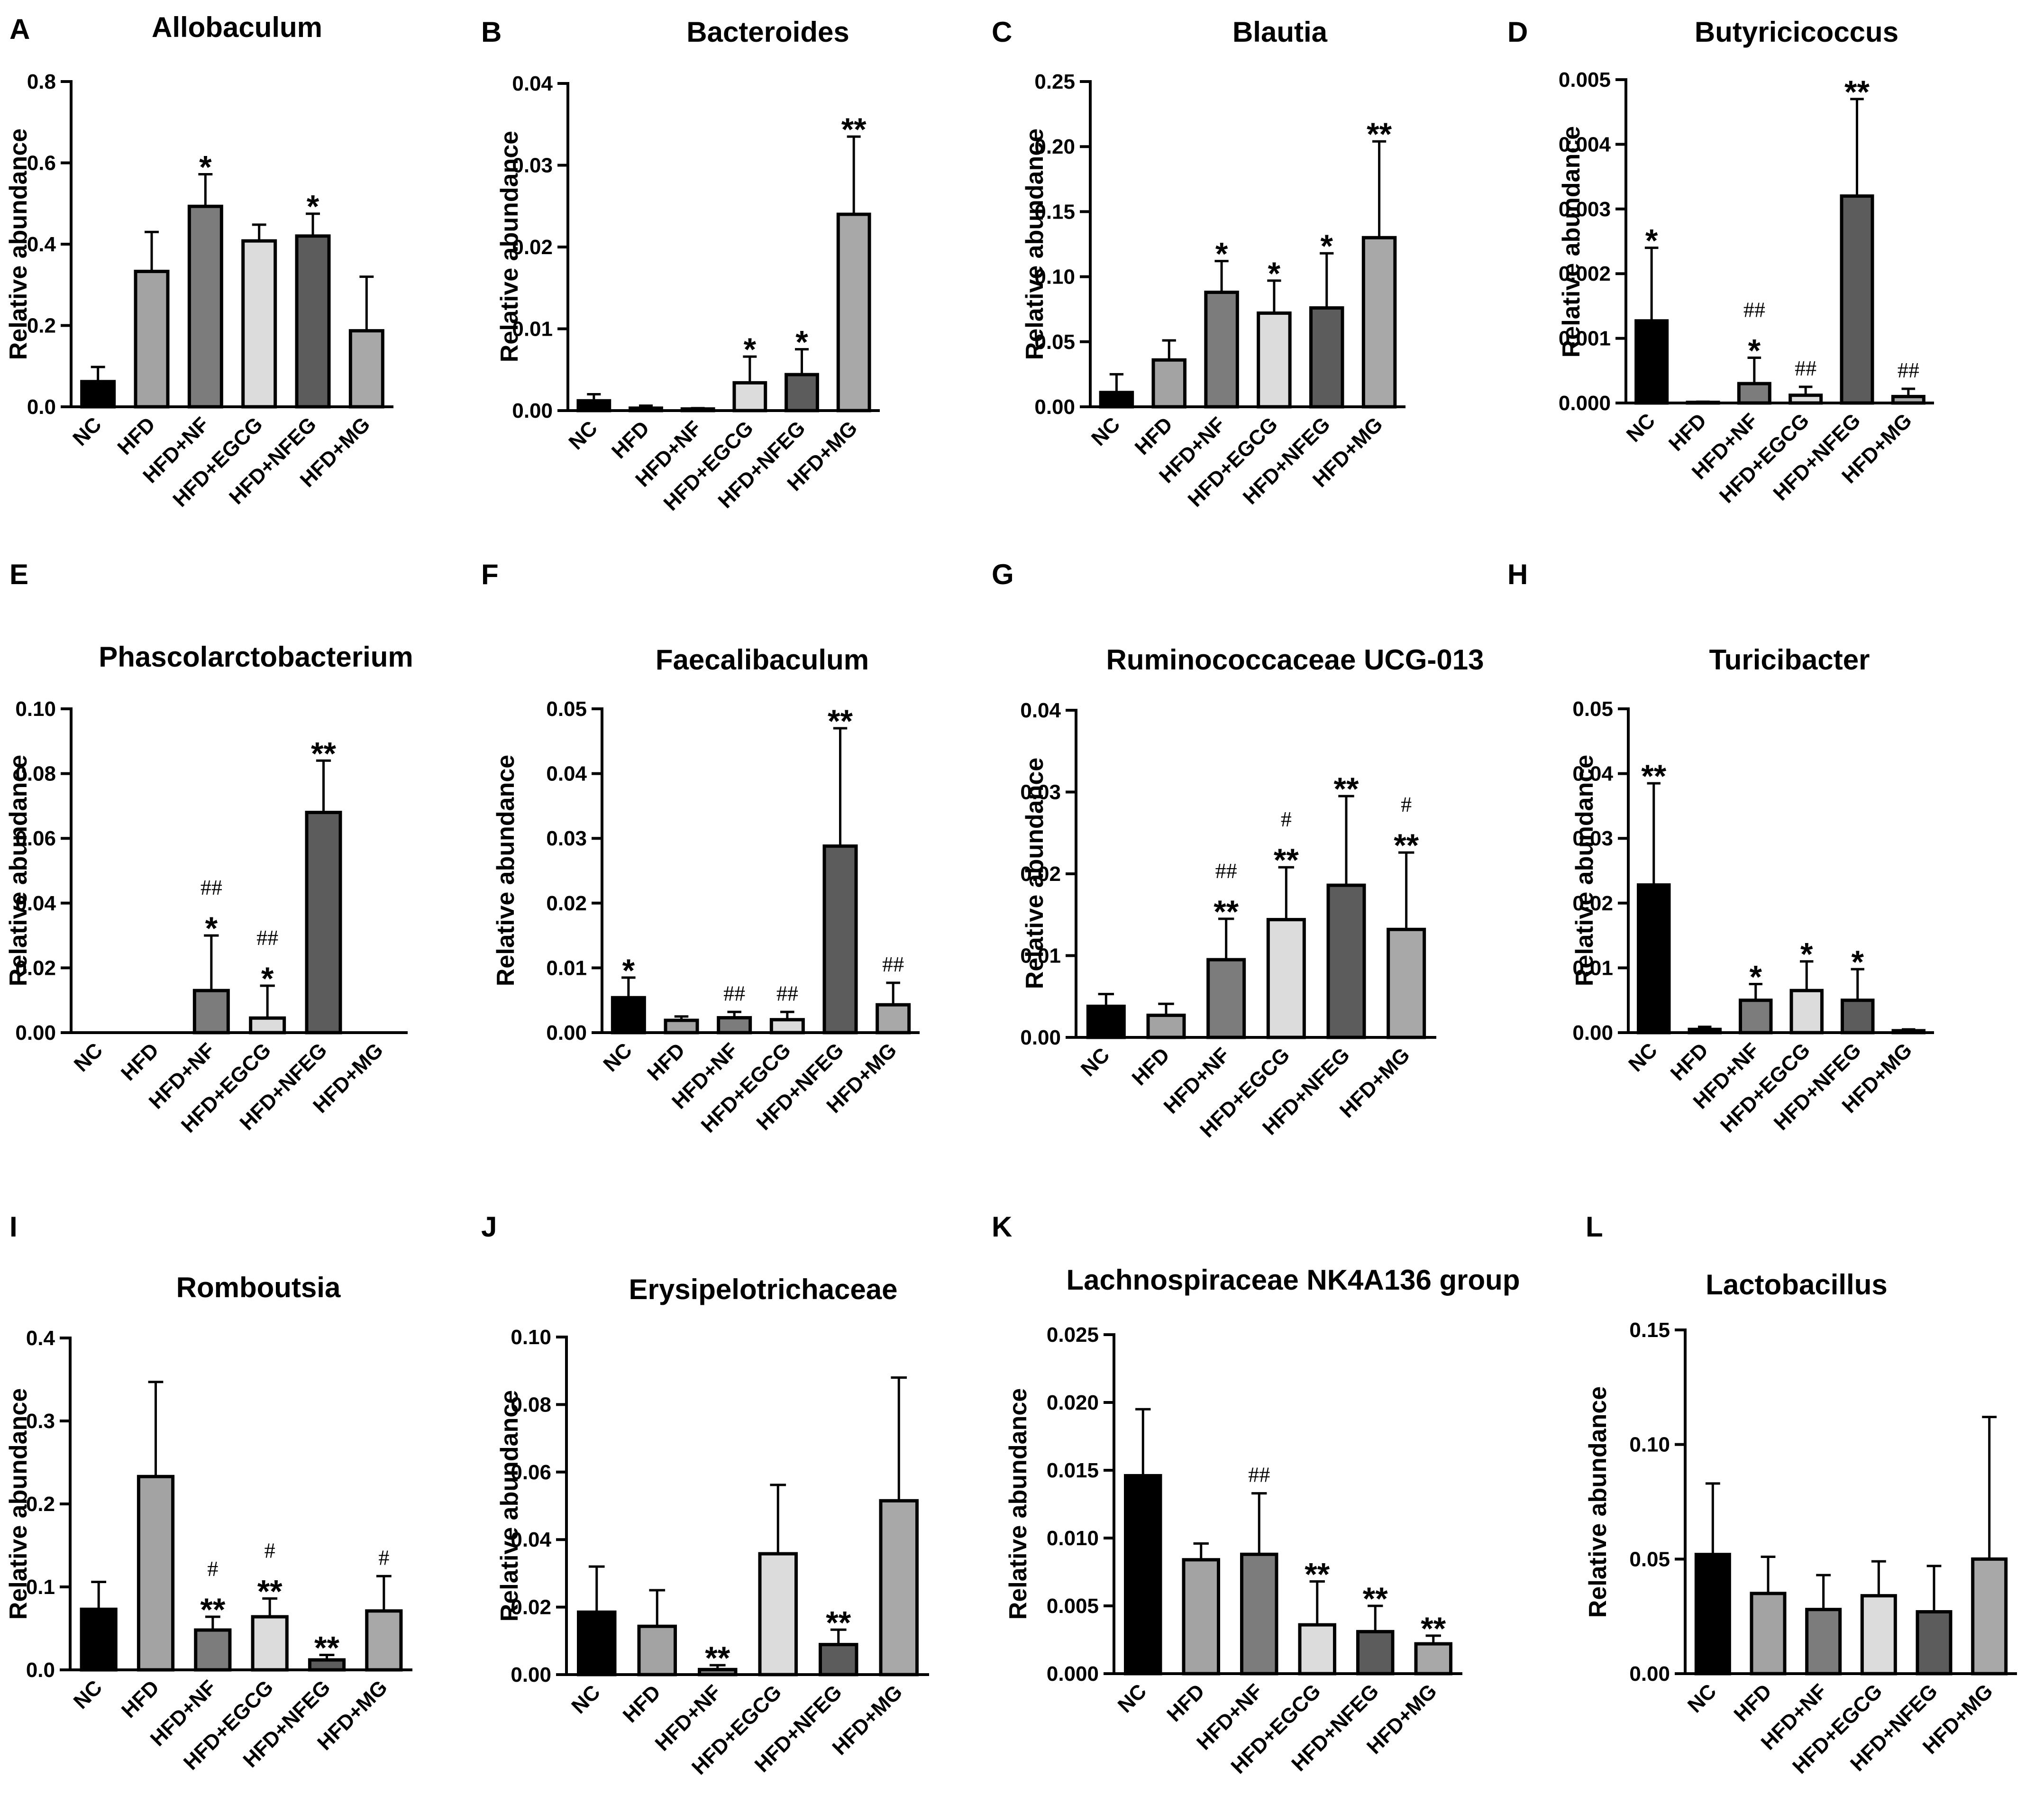  What do you see at coordinates (1054, 211) in the screenshot?
I see `panel-c-ytick-label: 0.15` at bounding box center [1054, 211].